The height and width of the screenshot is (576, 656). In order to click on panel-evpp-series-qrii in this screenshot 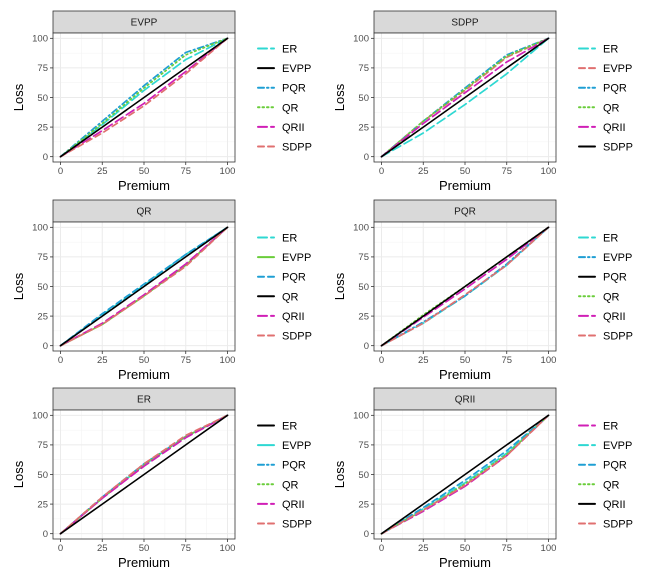, I will do `click(144, 97)`.